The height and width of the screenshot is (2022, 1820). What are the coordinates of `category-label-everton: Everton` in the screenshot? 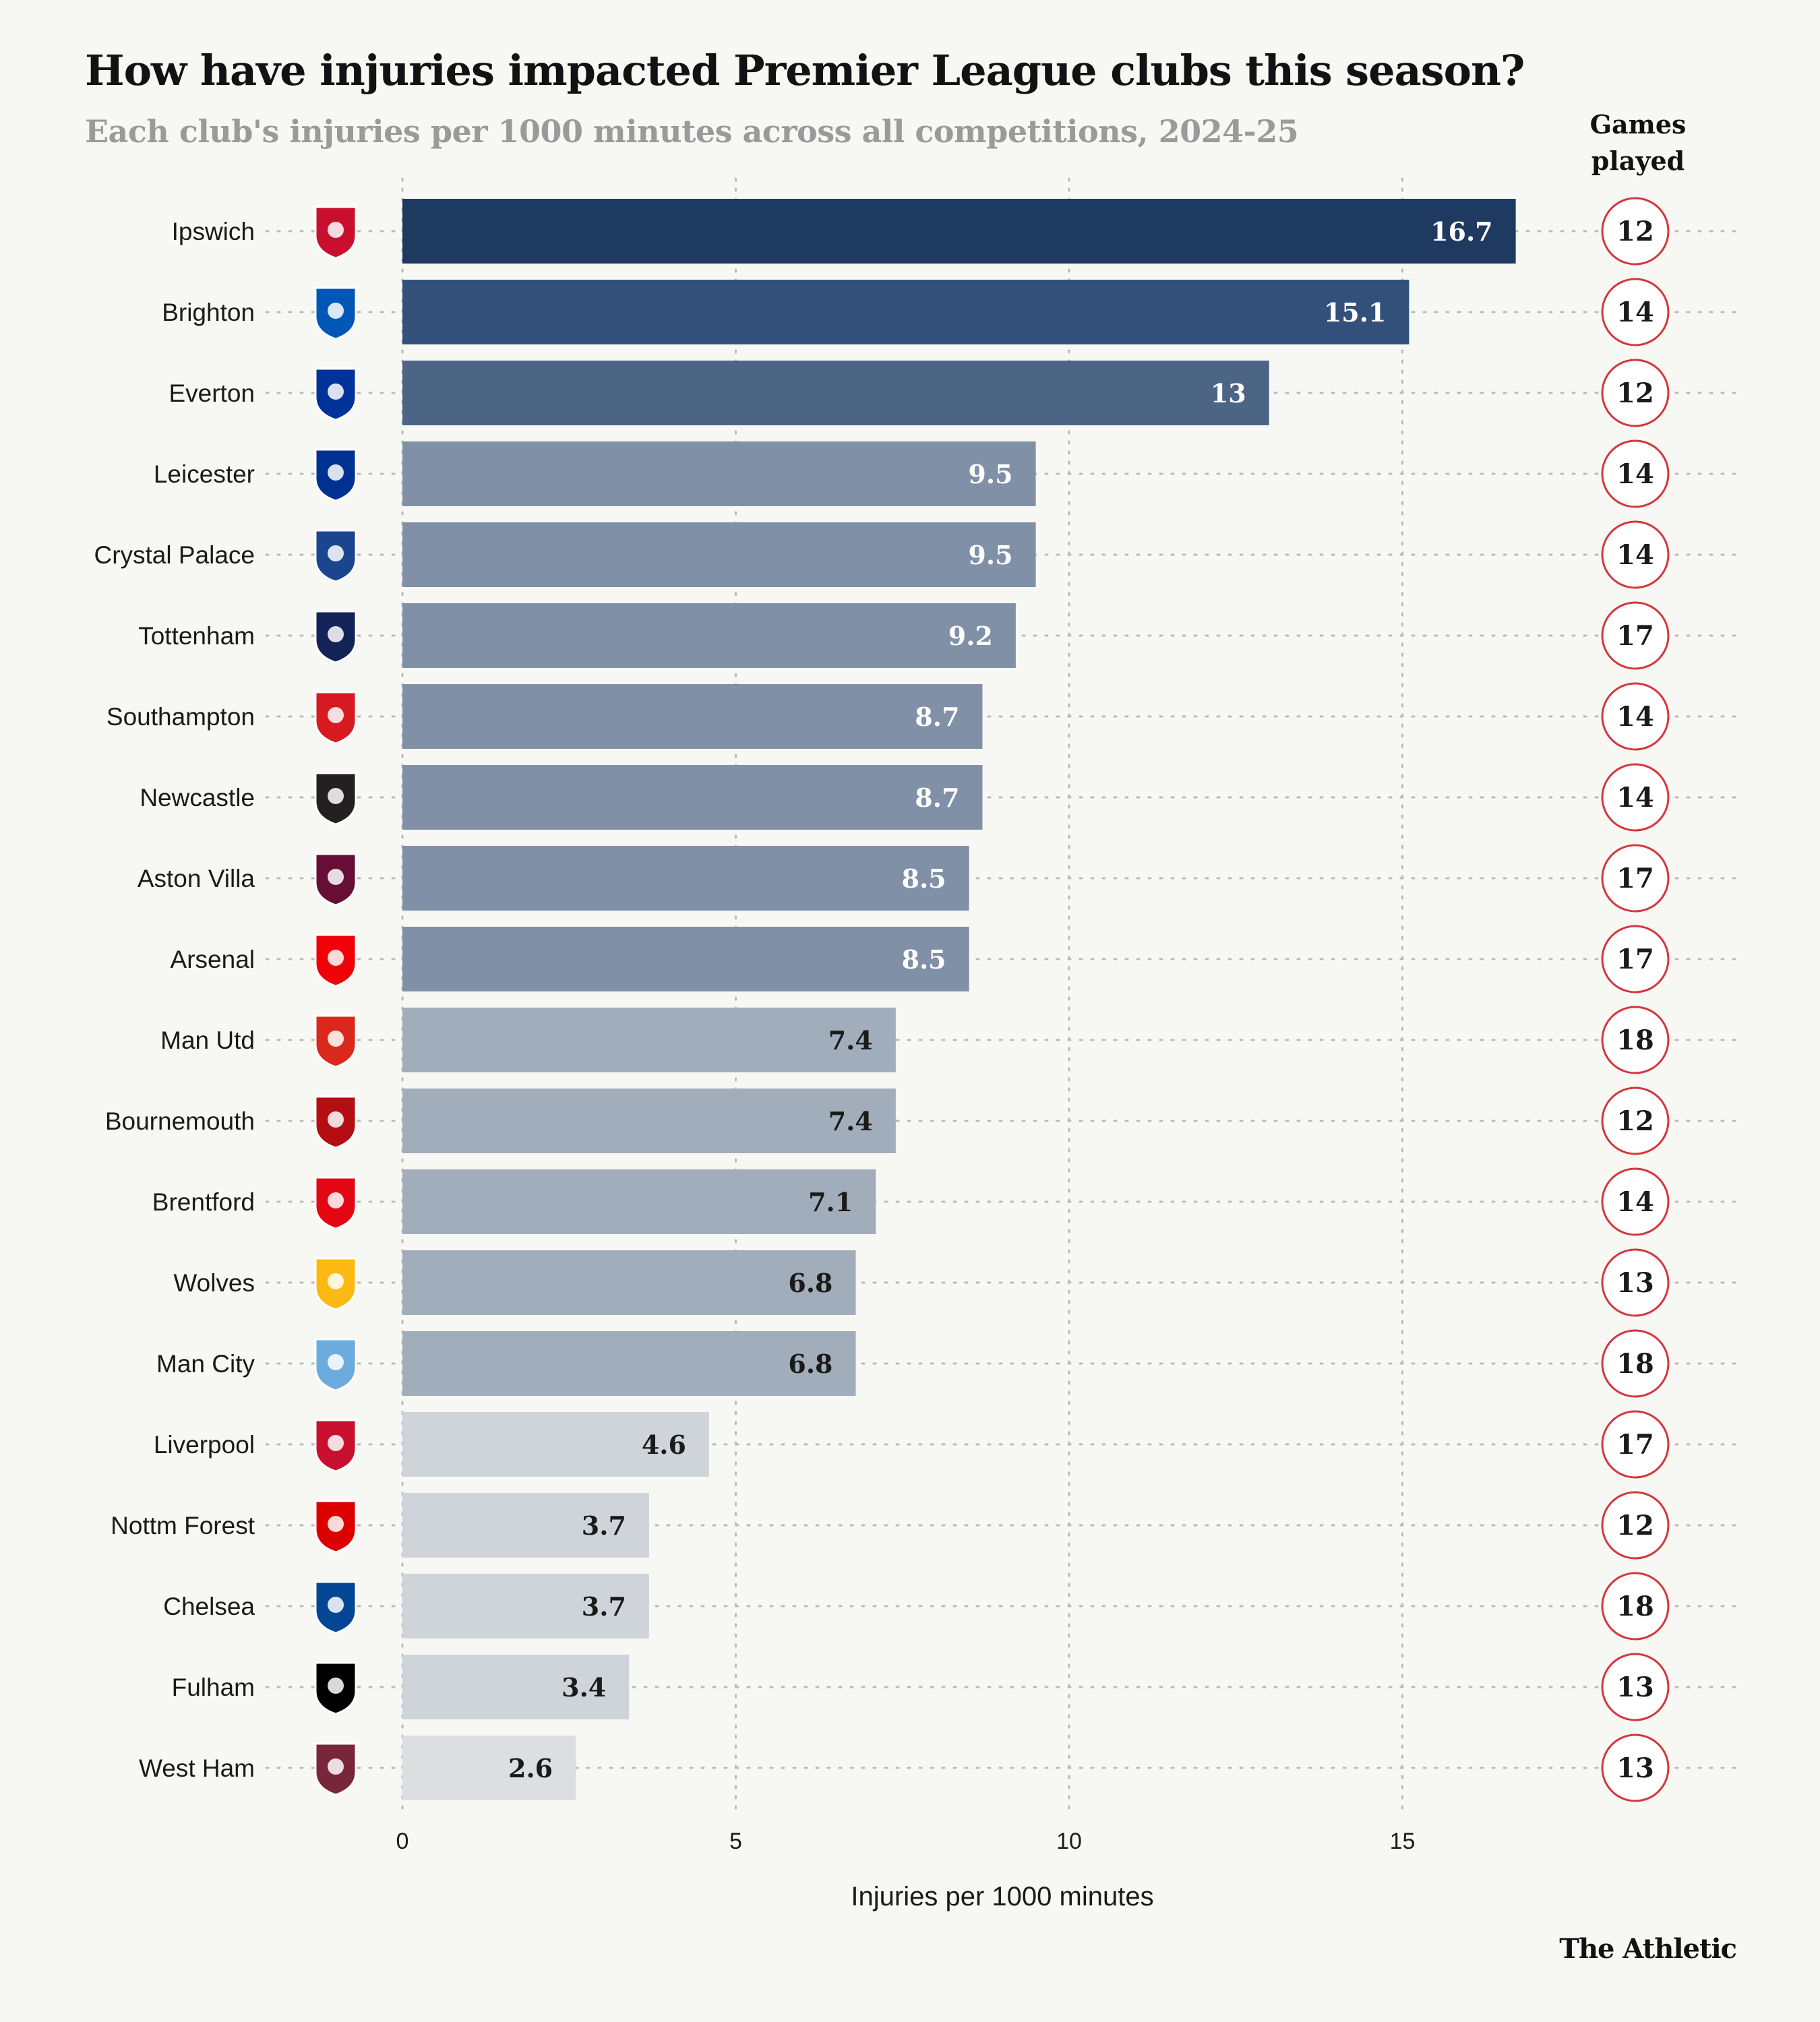 It's located at (212, 393).